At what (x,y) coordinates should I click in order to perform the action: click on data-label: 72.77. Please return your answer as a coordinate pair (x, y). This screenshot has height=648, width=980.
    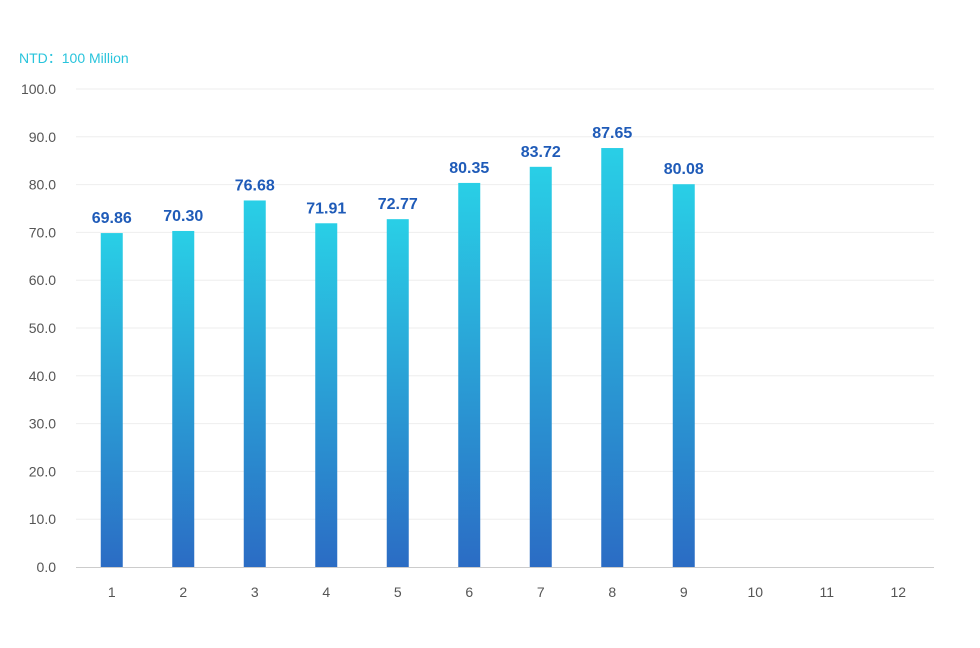
    Looking at the image, I should click on (398, 204).